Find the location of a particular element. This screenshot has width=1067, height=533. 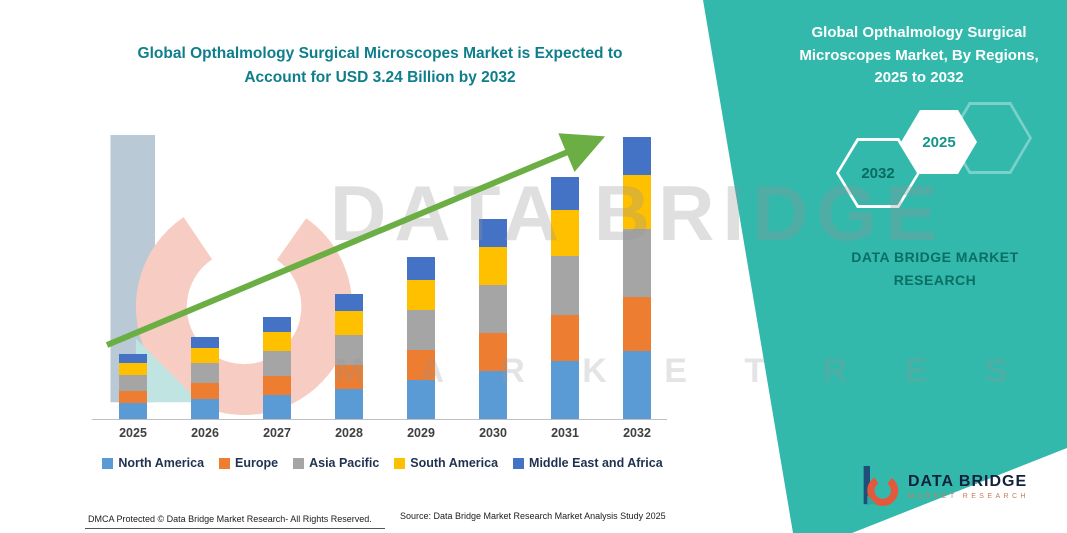

legend-item: Europe is located at coordinates (248, 463).